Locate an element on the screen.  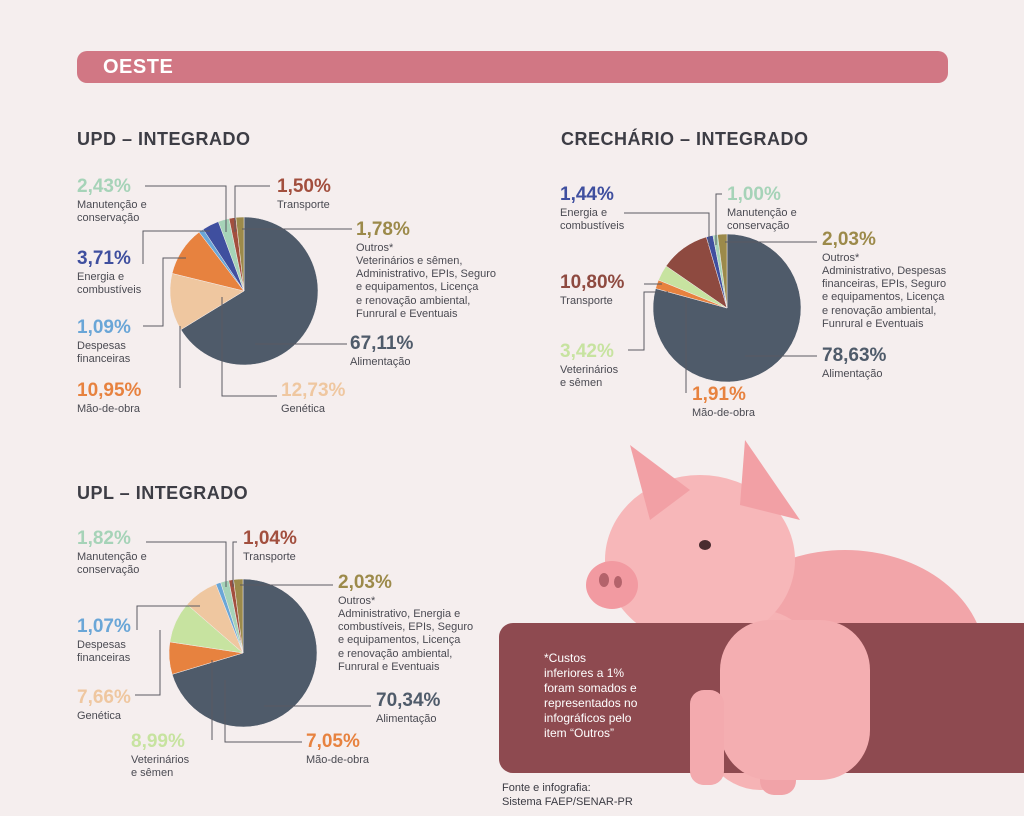
upd-label-maodeobra: 10,95% Mão-de-obra is located at coordinates (109, 398).